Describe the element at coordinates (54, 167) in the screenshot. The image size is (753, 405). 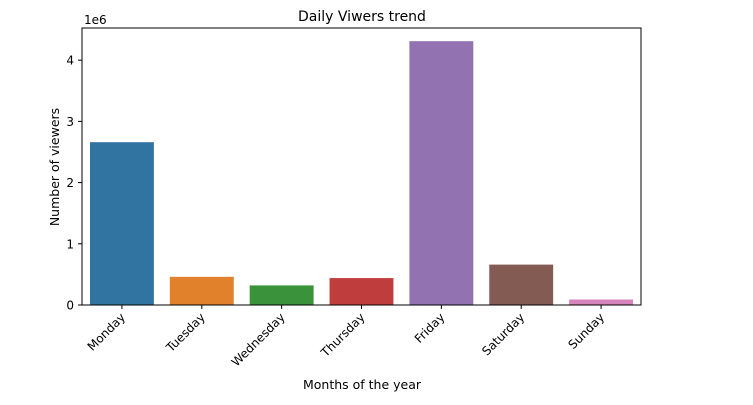
I see `y-axis-title: Number of viewers` at that location.